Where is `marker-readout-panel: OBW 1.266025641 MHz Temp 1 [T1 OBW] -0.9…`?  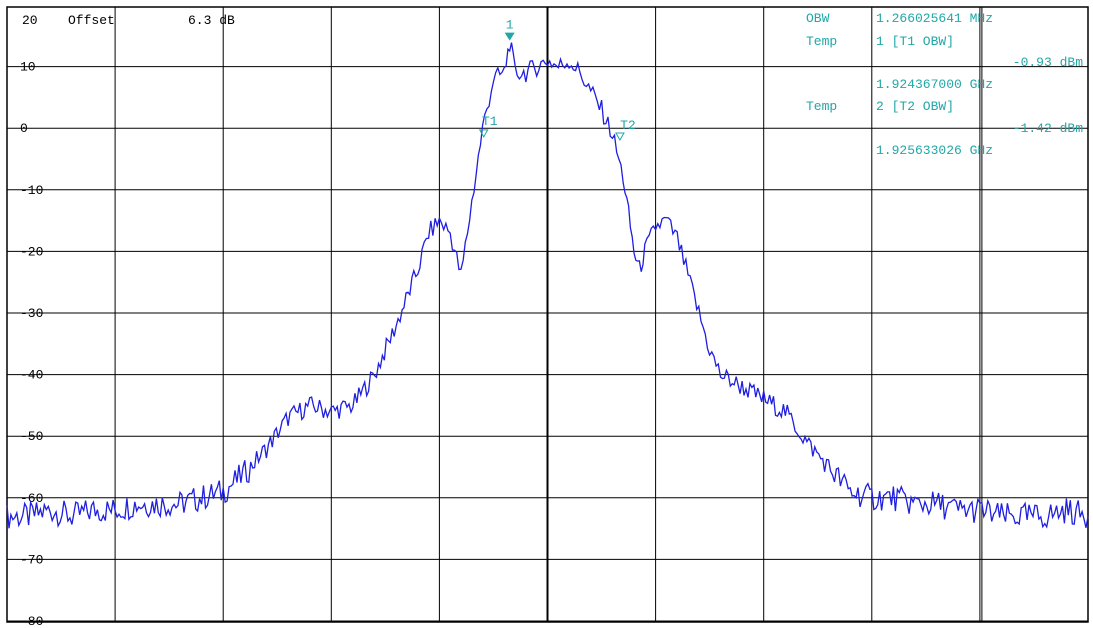
marker-readout-panel: OBW 1.266025641 MHz Temp 1 [T1 OBW] -0.9… is located at coordinates (944, 84).